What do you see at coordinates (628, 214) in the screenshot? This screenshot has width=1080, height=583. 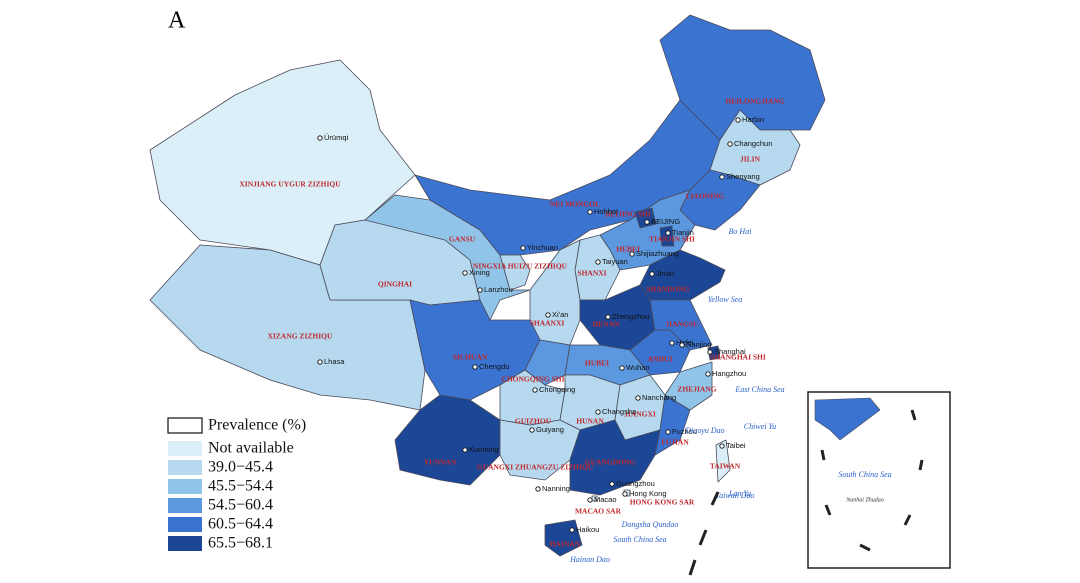 I see `province-label: BEIJING SHI` at bounding box center [628, 214].